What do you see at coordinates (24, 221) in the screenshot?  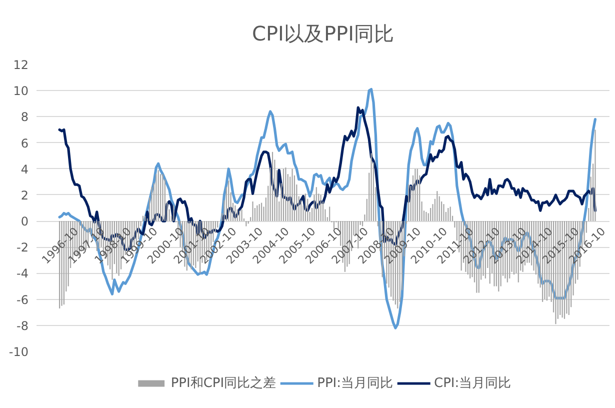 I see `y-tick-label: 0` at bounding box center [24, 221].